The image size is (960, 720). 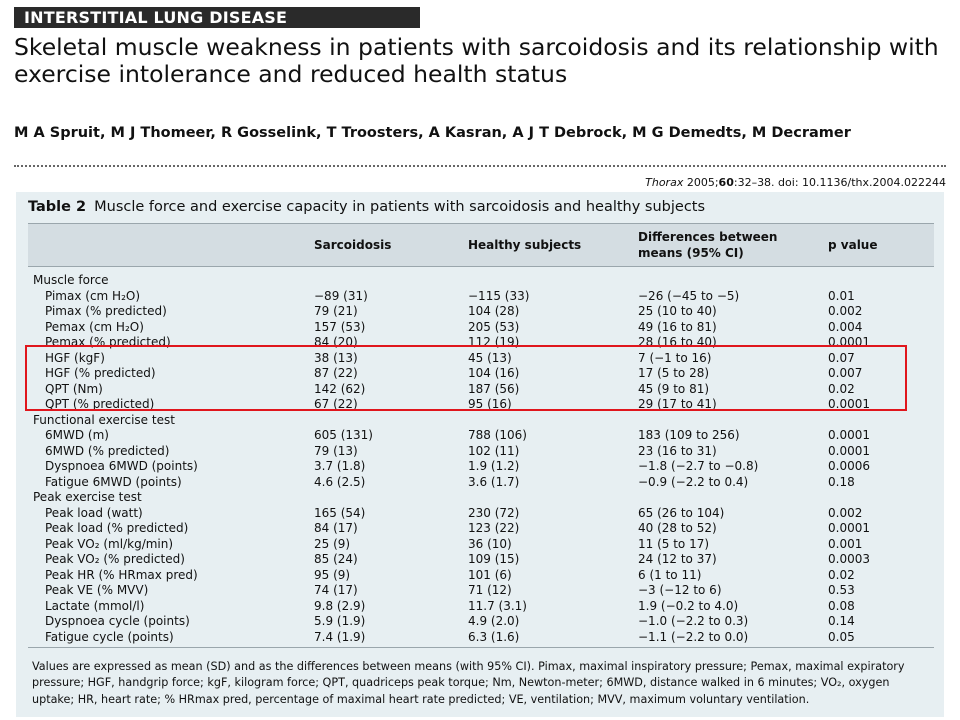 I want to click on cell-sarcoidosis: 85 (24), so click(x=336, y=559).